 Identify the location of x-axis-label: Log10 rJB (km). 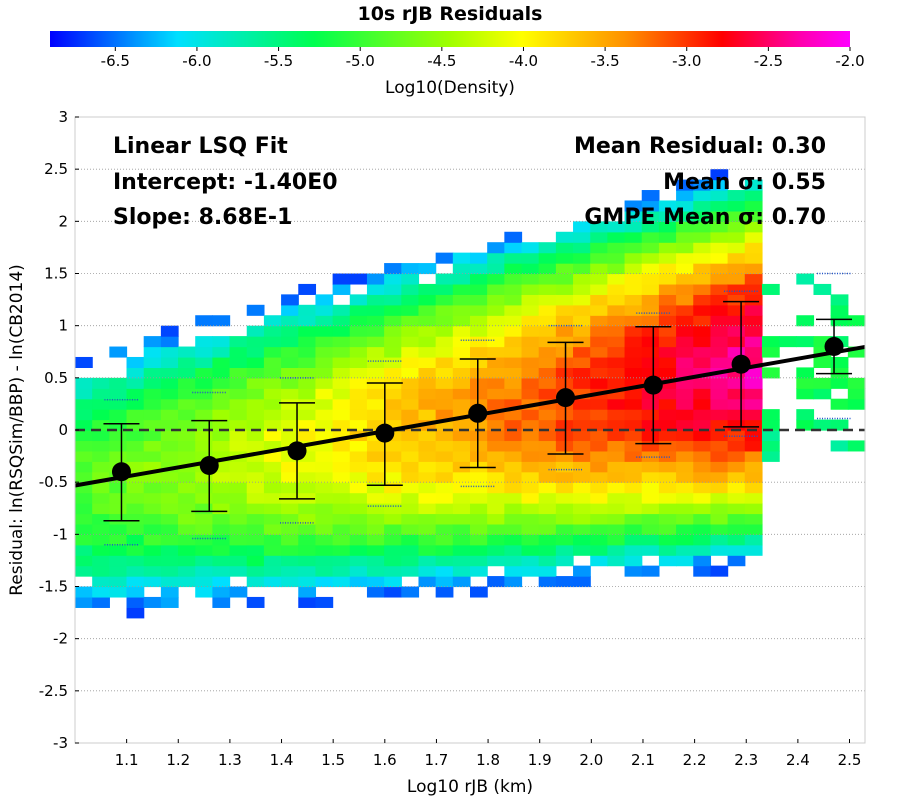
(470, 787).